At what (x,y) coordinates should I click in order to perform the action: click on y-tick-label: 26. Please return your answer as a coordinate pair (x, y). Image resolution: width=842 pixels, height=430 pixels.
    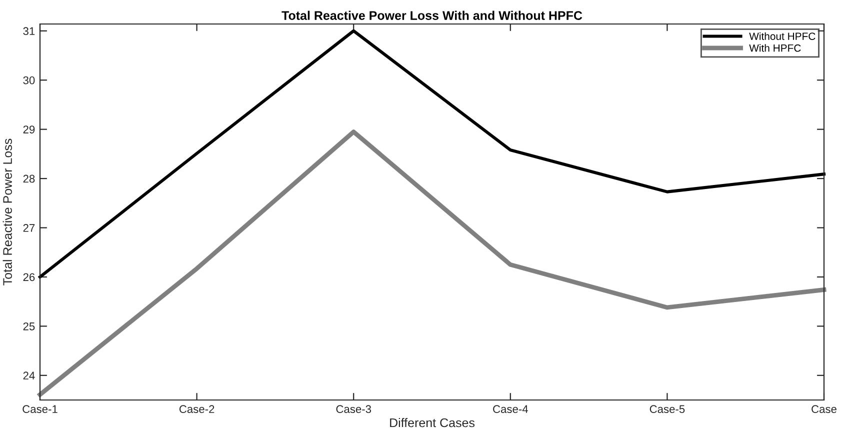
    Looking at the image, I should click on (29, 277).